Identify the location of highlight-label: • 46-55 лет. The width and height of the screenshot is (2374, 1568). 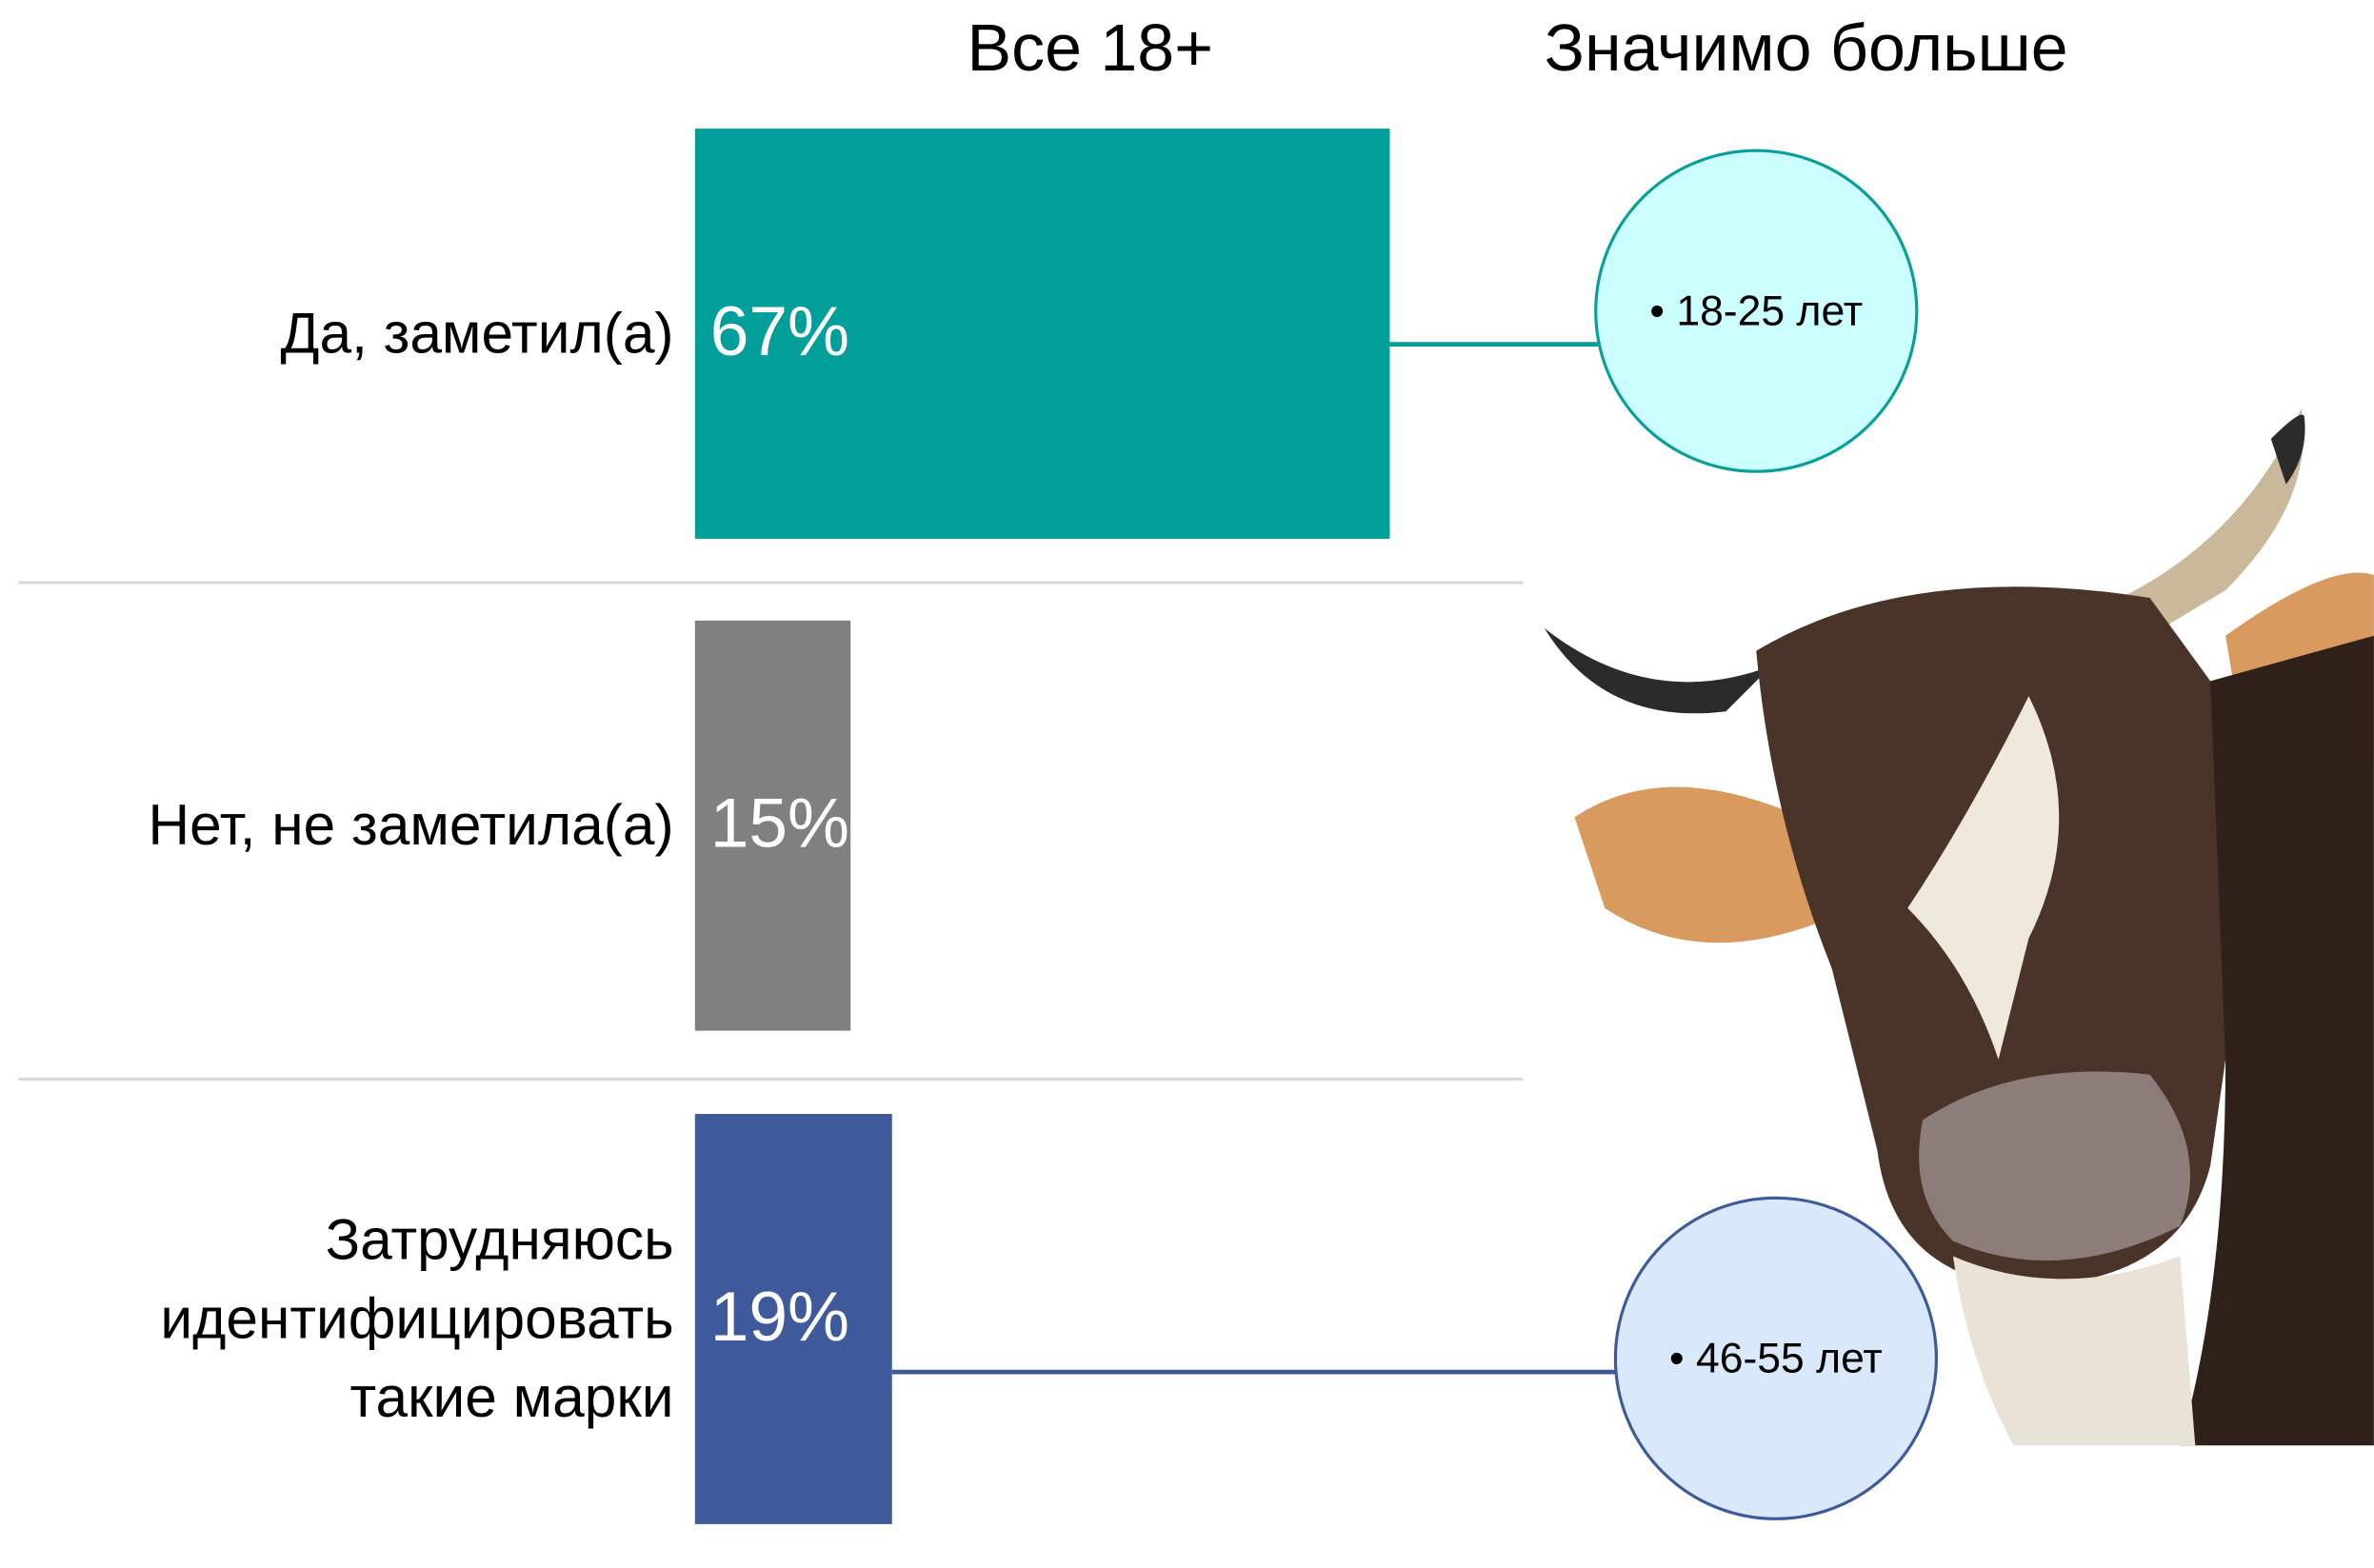
(1776, 1359).